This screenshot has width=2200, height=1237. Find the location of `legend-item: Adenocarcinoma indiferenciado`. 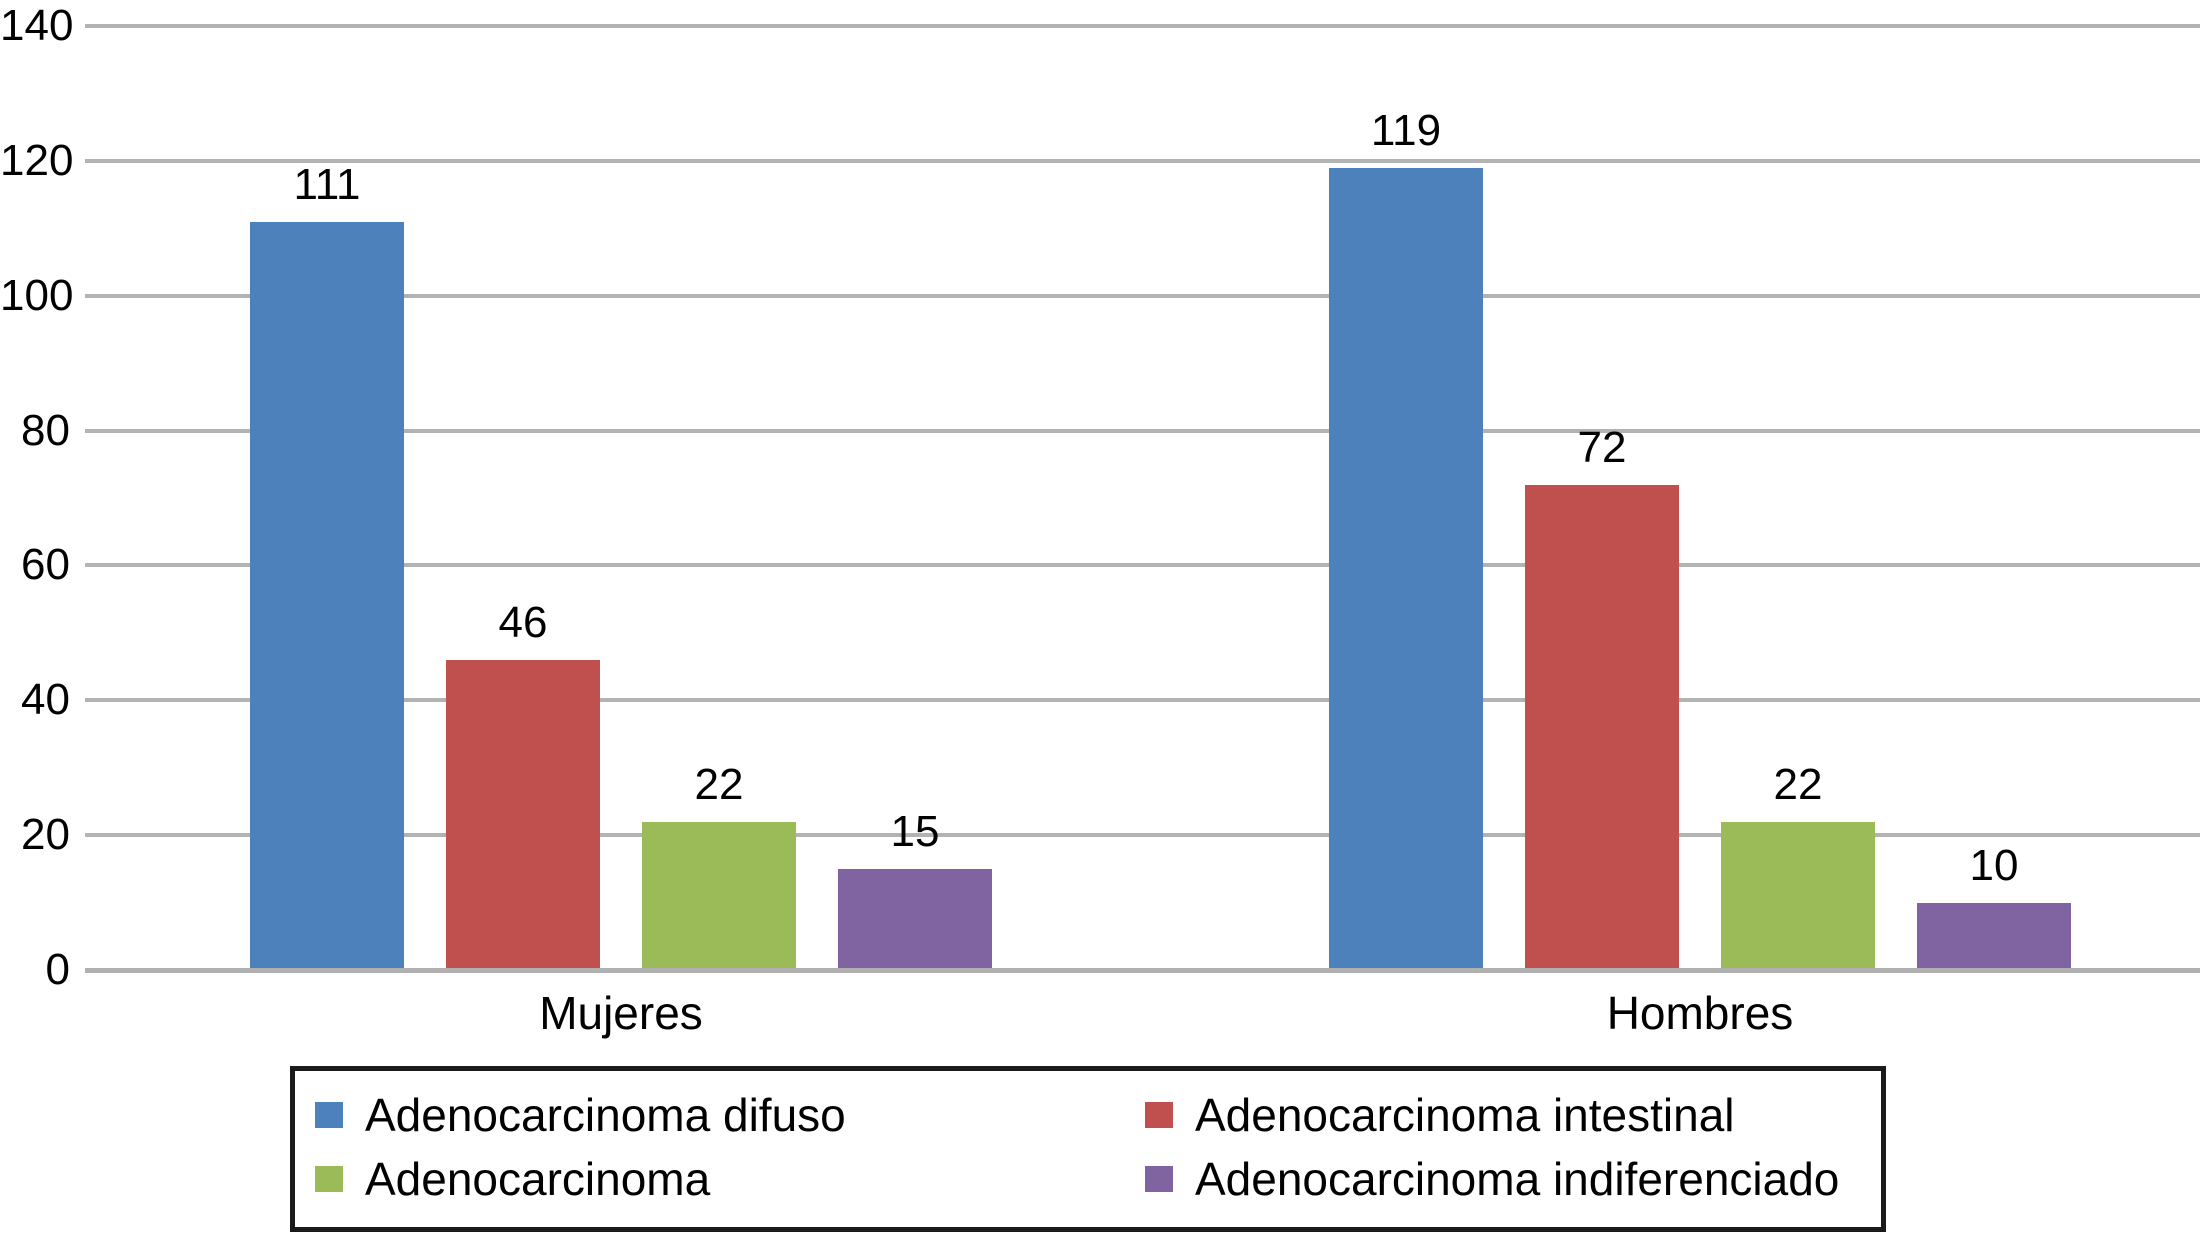

legend-item: Adenocarcinoma indiferenciado is located at coordinates (1512, 1179).